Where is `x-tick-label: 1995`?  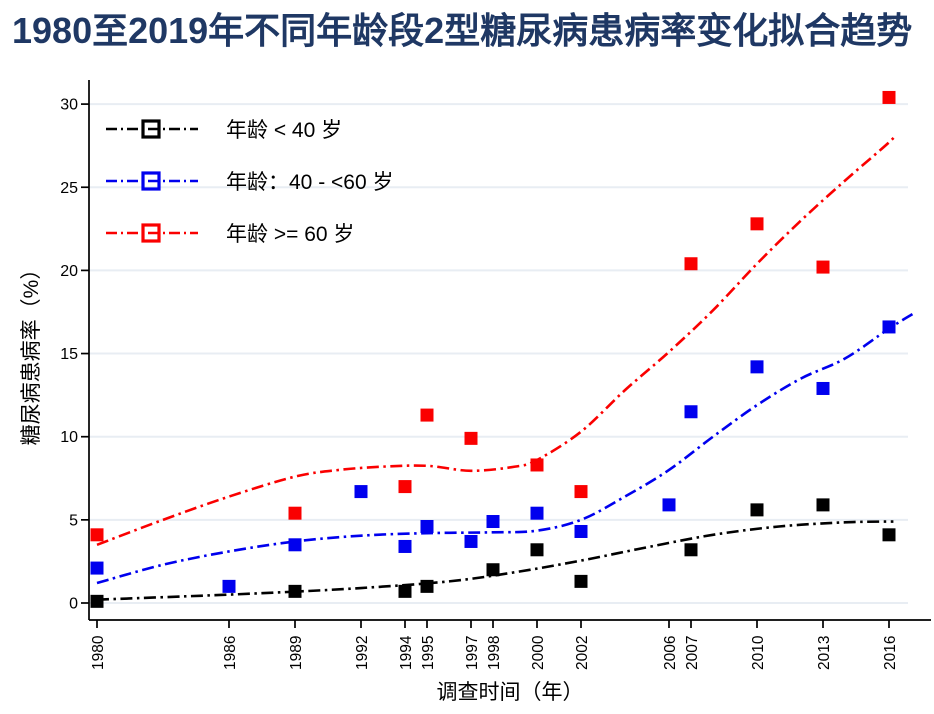 x-tick-label: 1995 is located at coordinates (428, 653).